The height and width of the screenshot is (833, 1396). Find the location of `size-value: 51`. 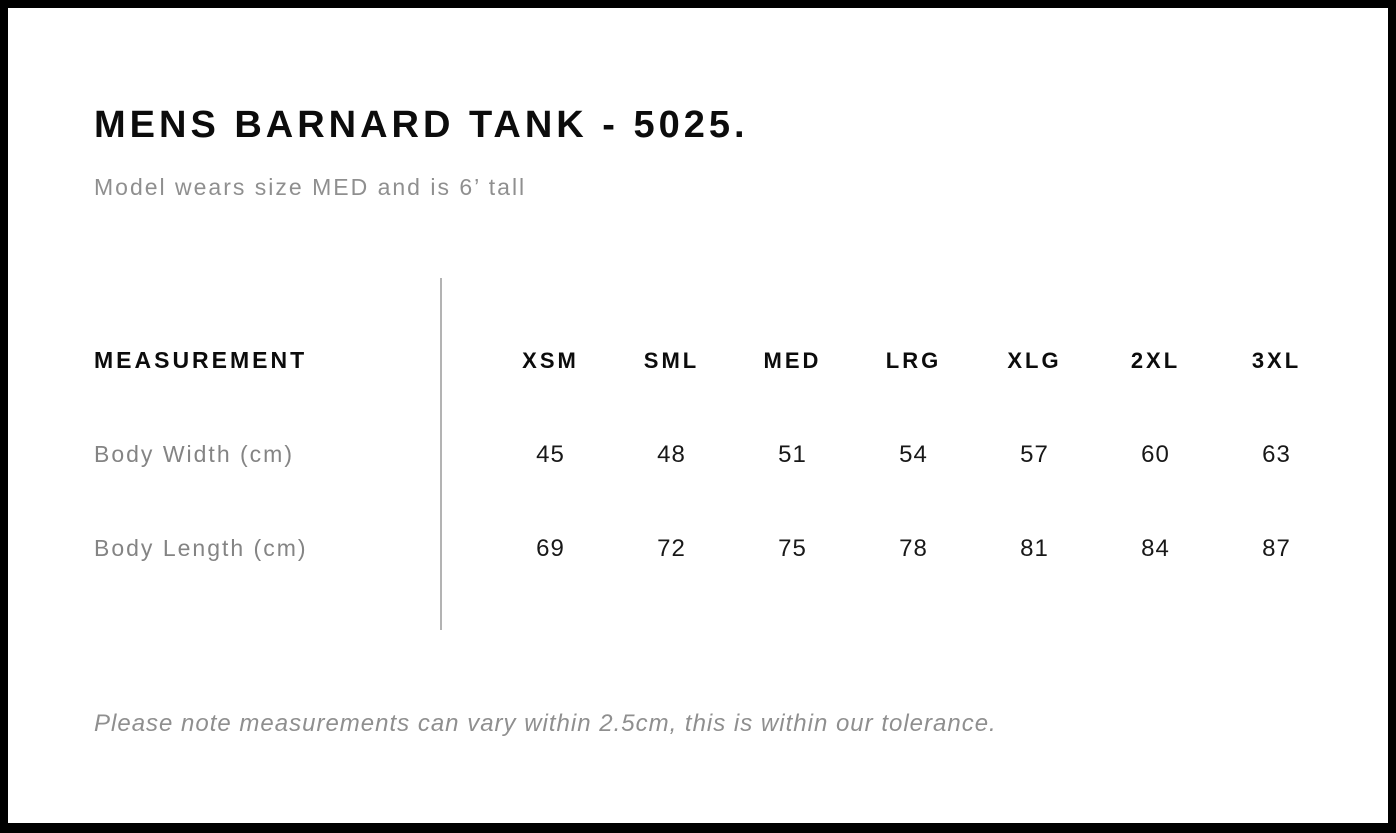

size-value: 51 is located at coordinates (792, 455).